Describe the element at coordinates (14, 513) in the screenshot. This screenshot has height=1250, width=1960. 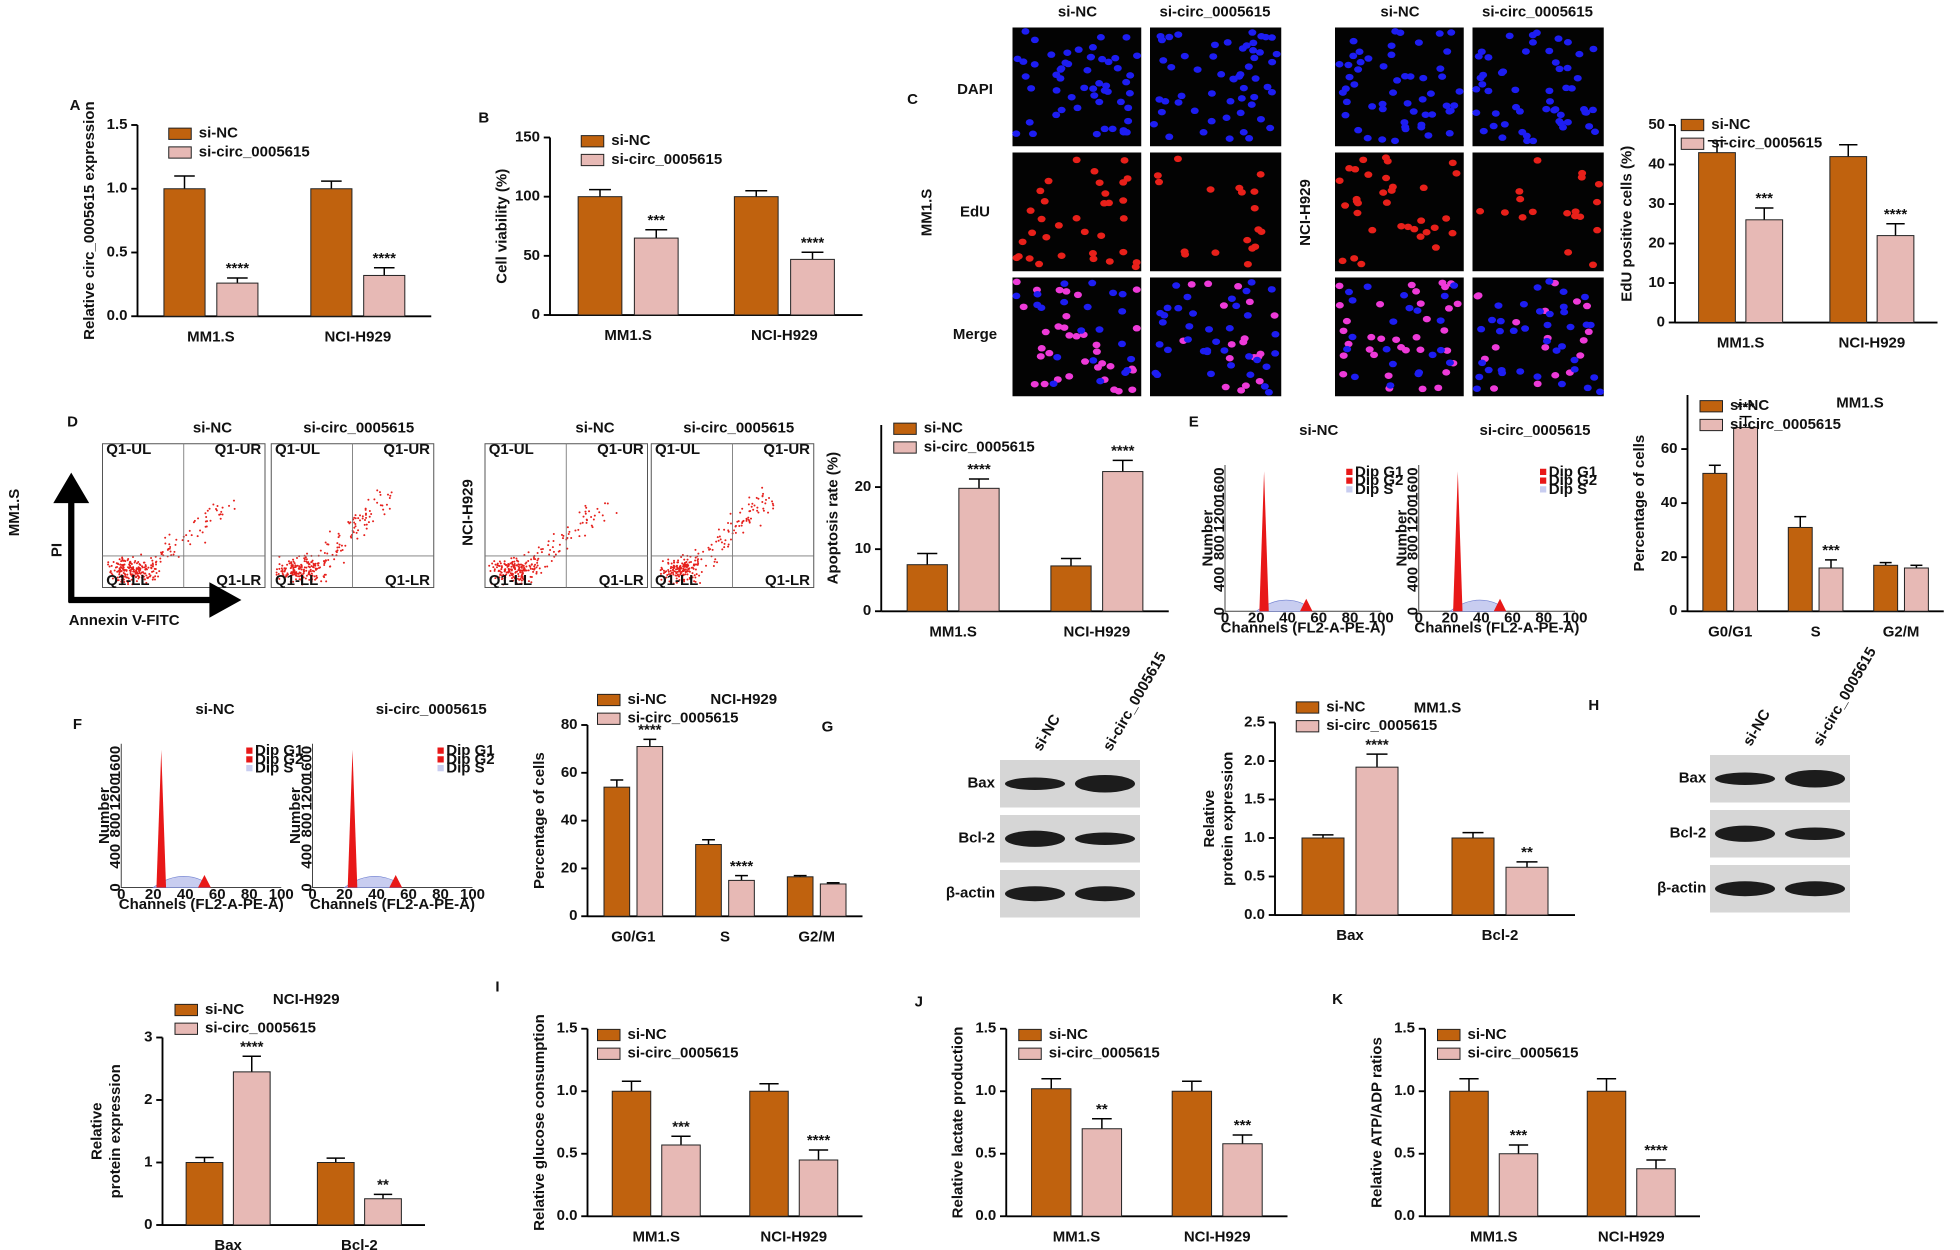
I see `cell-line-label: MM1.S` at that location.